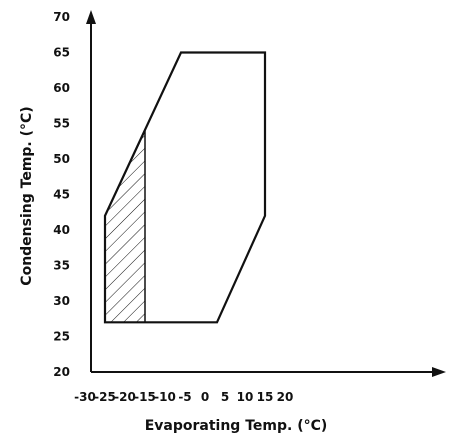 The width and height of the screenshot is (454, 437). What do you see at coordinates (236, 426) in the screenshot?
I see `x-axis-title: Evaporating Temp. (°C)` at bounding box center [236, 426].